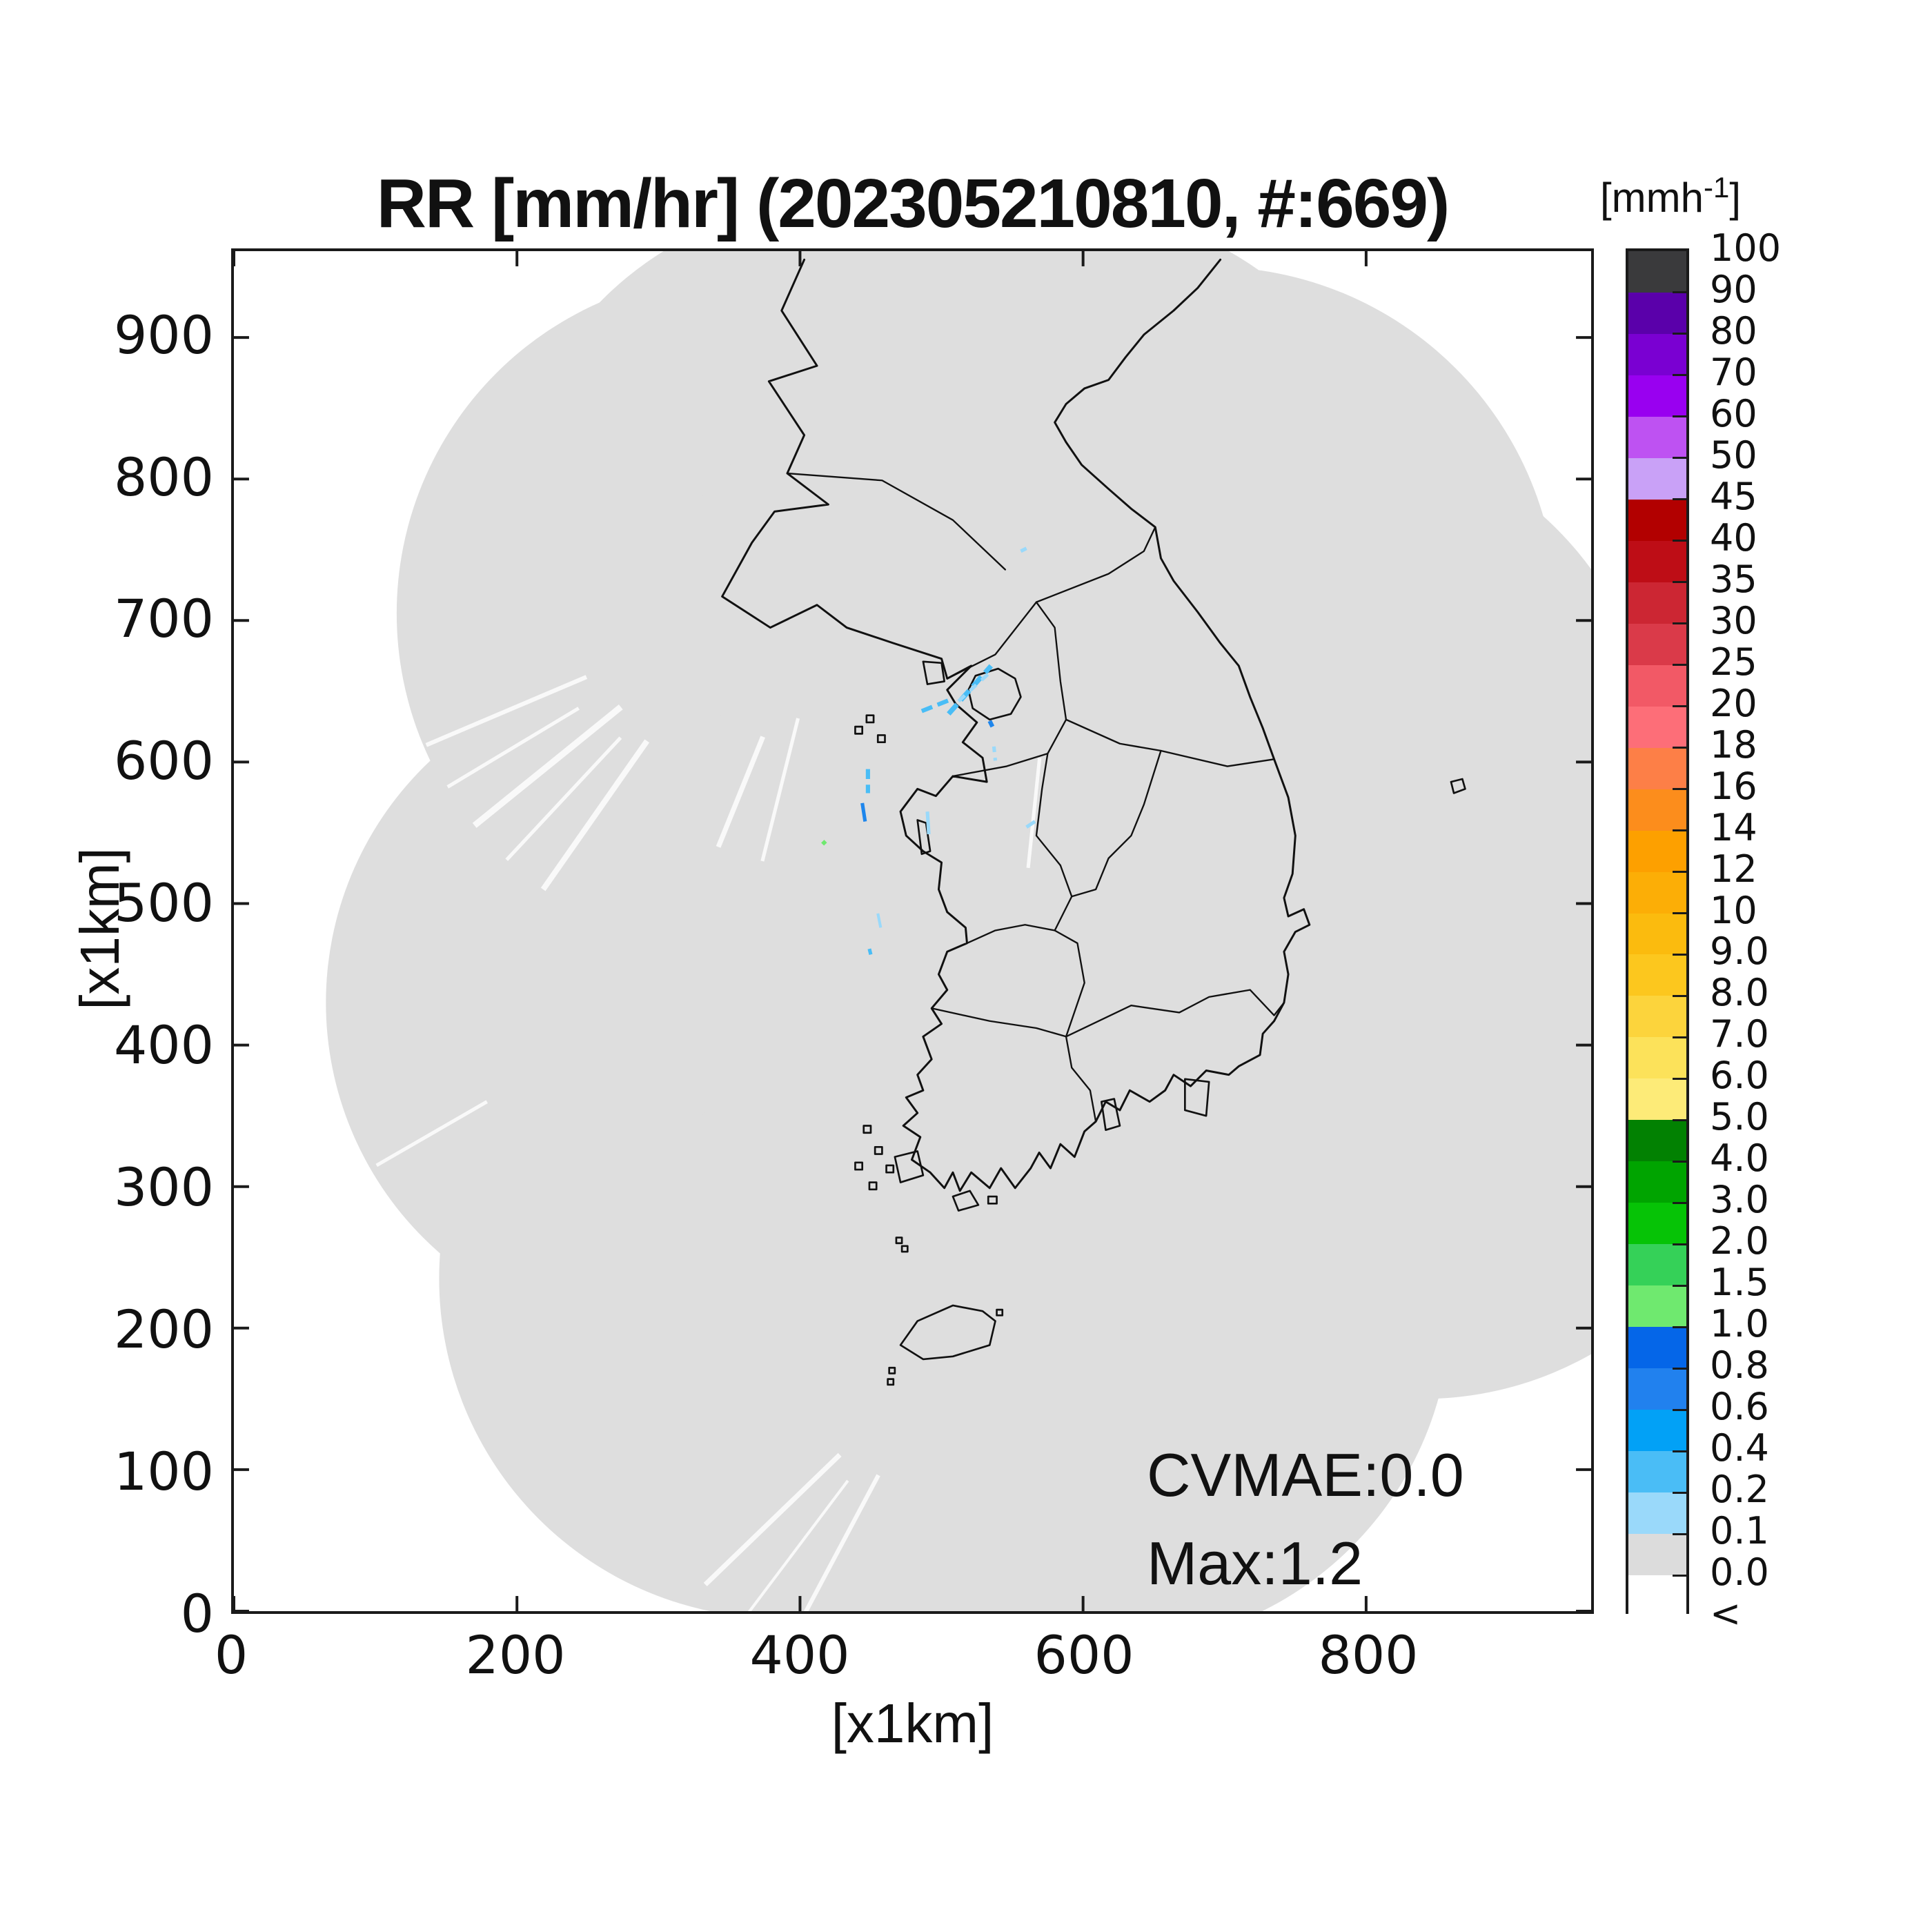  What do you see at coordinates (1739, 1530) in the screenshot?
I see `colorbar-tick-label: 0.1` at bounding box center [1739, 1530].